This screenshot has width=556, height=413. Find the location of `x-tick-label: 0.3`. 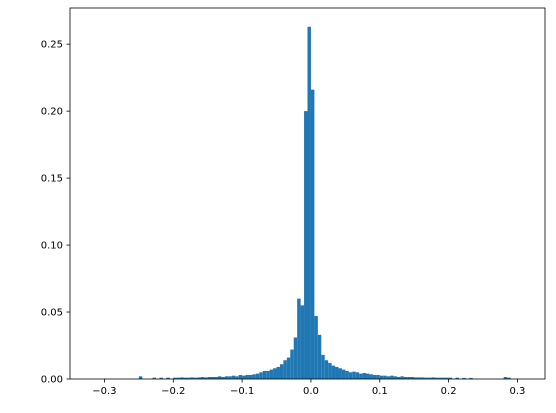

x-tick-label: 0.3 is located at coordinates (518, 391).